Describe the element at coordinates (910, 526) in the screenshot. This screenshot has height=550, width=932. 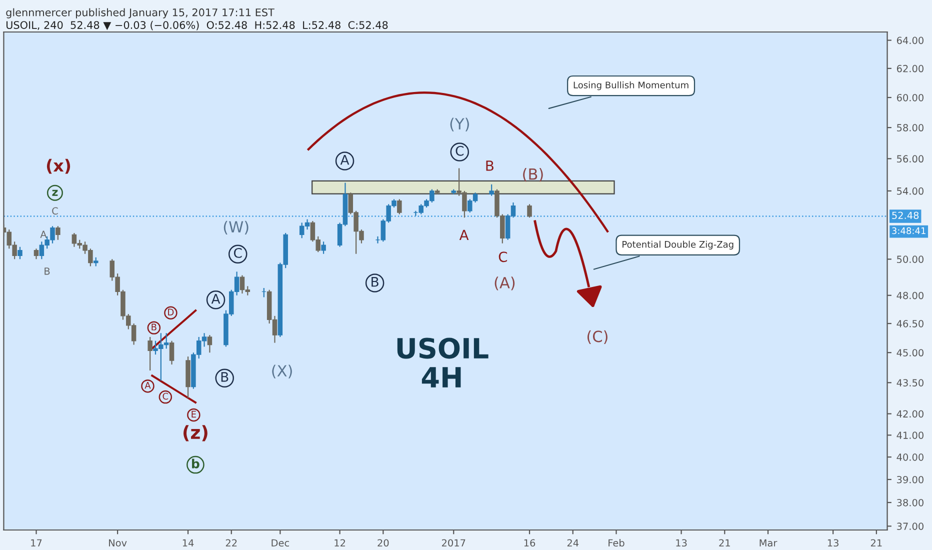
I see `y-tick-label: 37.00` at that location.